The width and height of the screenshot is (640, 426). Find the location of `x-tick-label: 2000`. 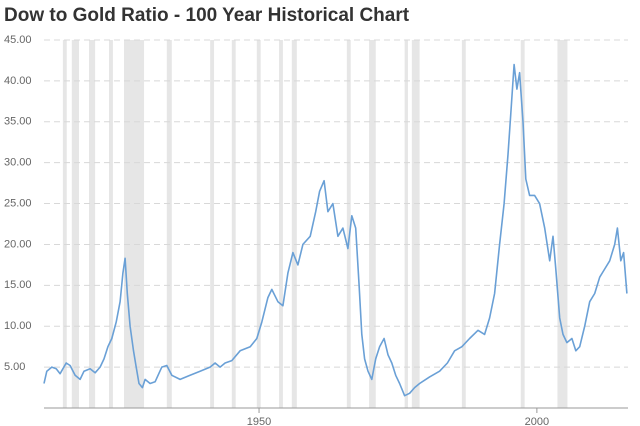

x-tick-label: 2000 is located at coordinates (537, 421).